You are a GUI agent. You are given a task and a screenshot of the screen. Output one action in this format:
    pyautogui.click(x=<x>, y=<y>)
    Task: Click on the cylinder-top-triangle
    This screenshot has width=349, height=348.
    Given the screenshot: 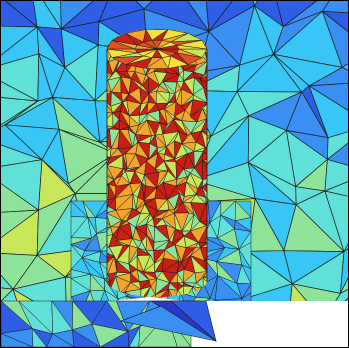 What is the action you would take?
    pyautogui.click(x=191, y=47)
    